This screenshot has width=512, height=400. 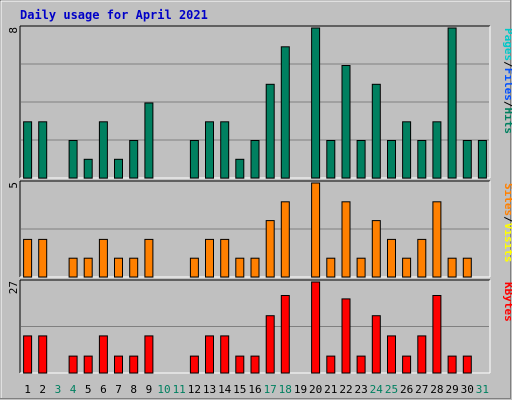 What do you see at coordinates (133, 389) in the screenshot?
I see `x-tick-label: 8` at bounding box center [133, 389].